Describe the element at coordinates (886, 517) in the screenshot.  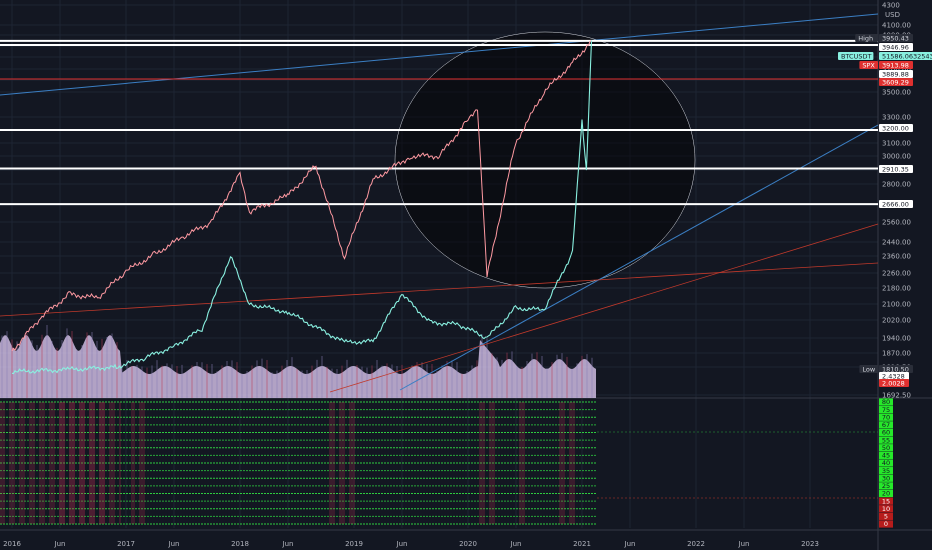
I see `oscillator-tick-label: 5` at that location.